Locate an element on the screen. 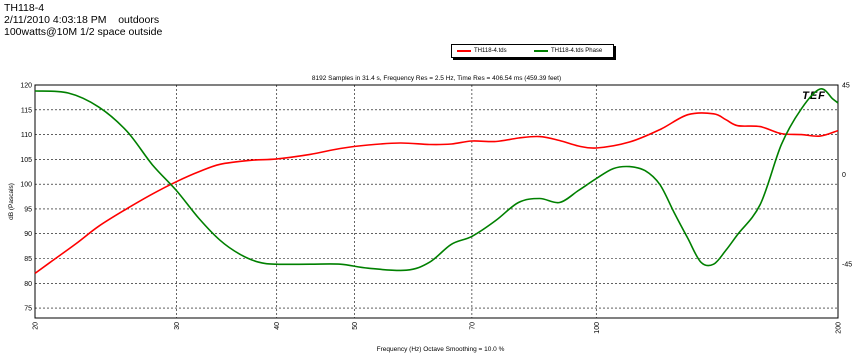 Image resolution: width=854 pixels, height=360 pixels. setup-description-label: 100watts@10M 1/2 space outside is located at coordinates (83, 32).